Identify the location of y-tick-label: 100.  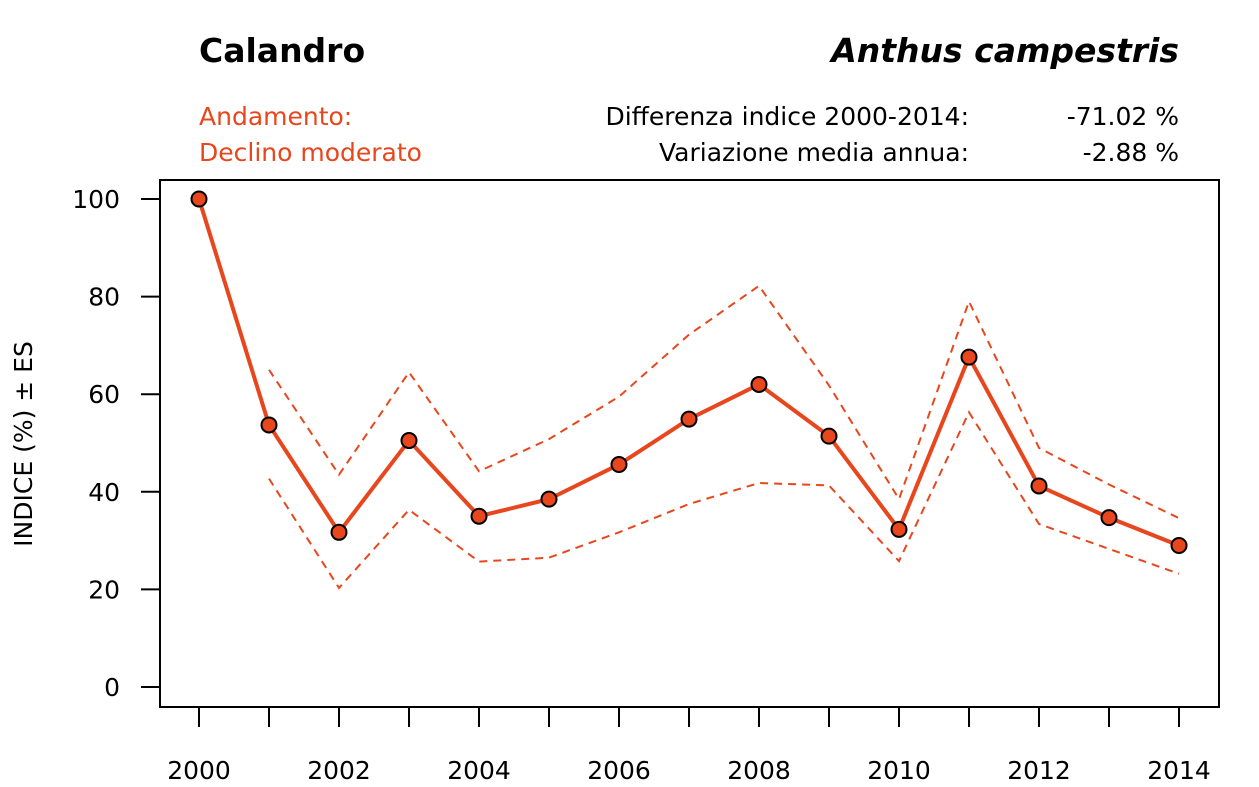
(96, 199).